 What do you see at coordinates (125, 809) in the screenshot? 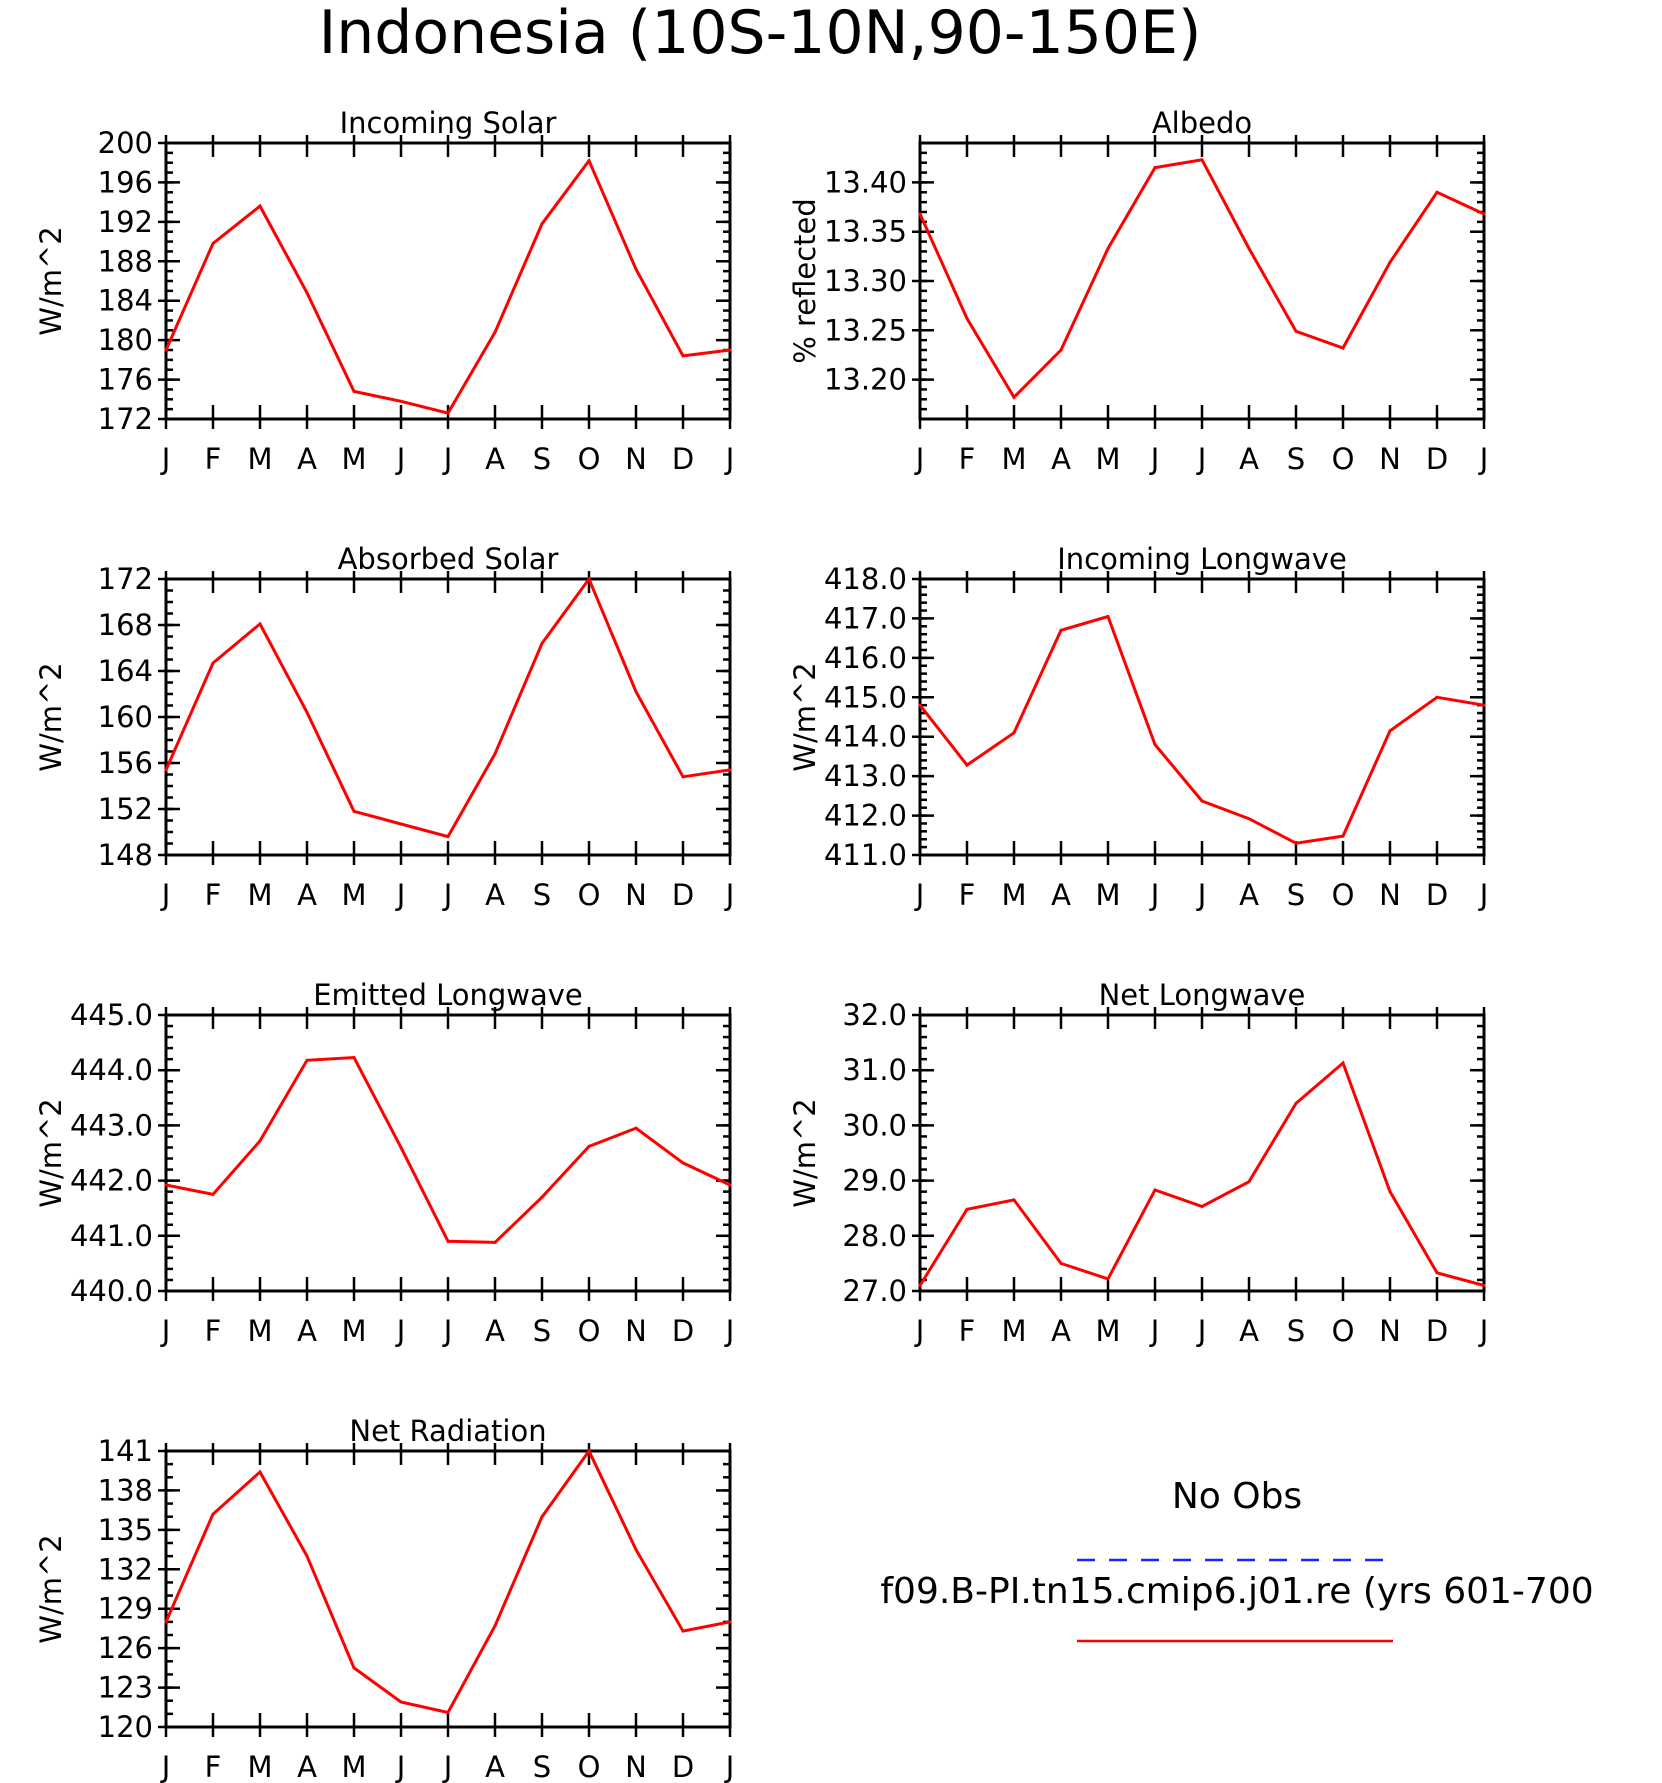
I see `y-tick-label: 152` at bounding box center [125, 809].